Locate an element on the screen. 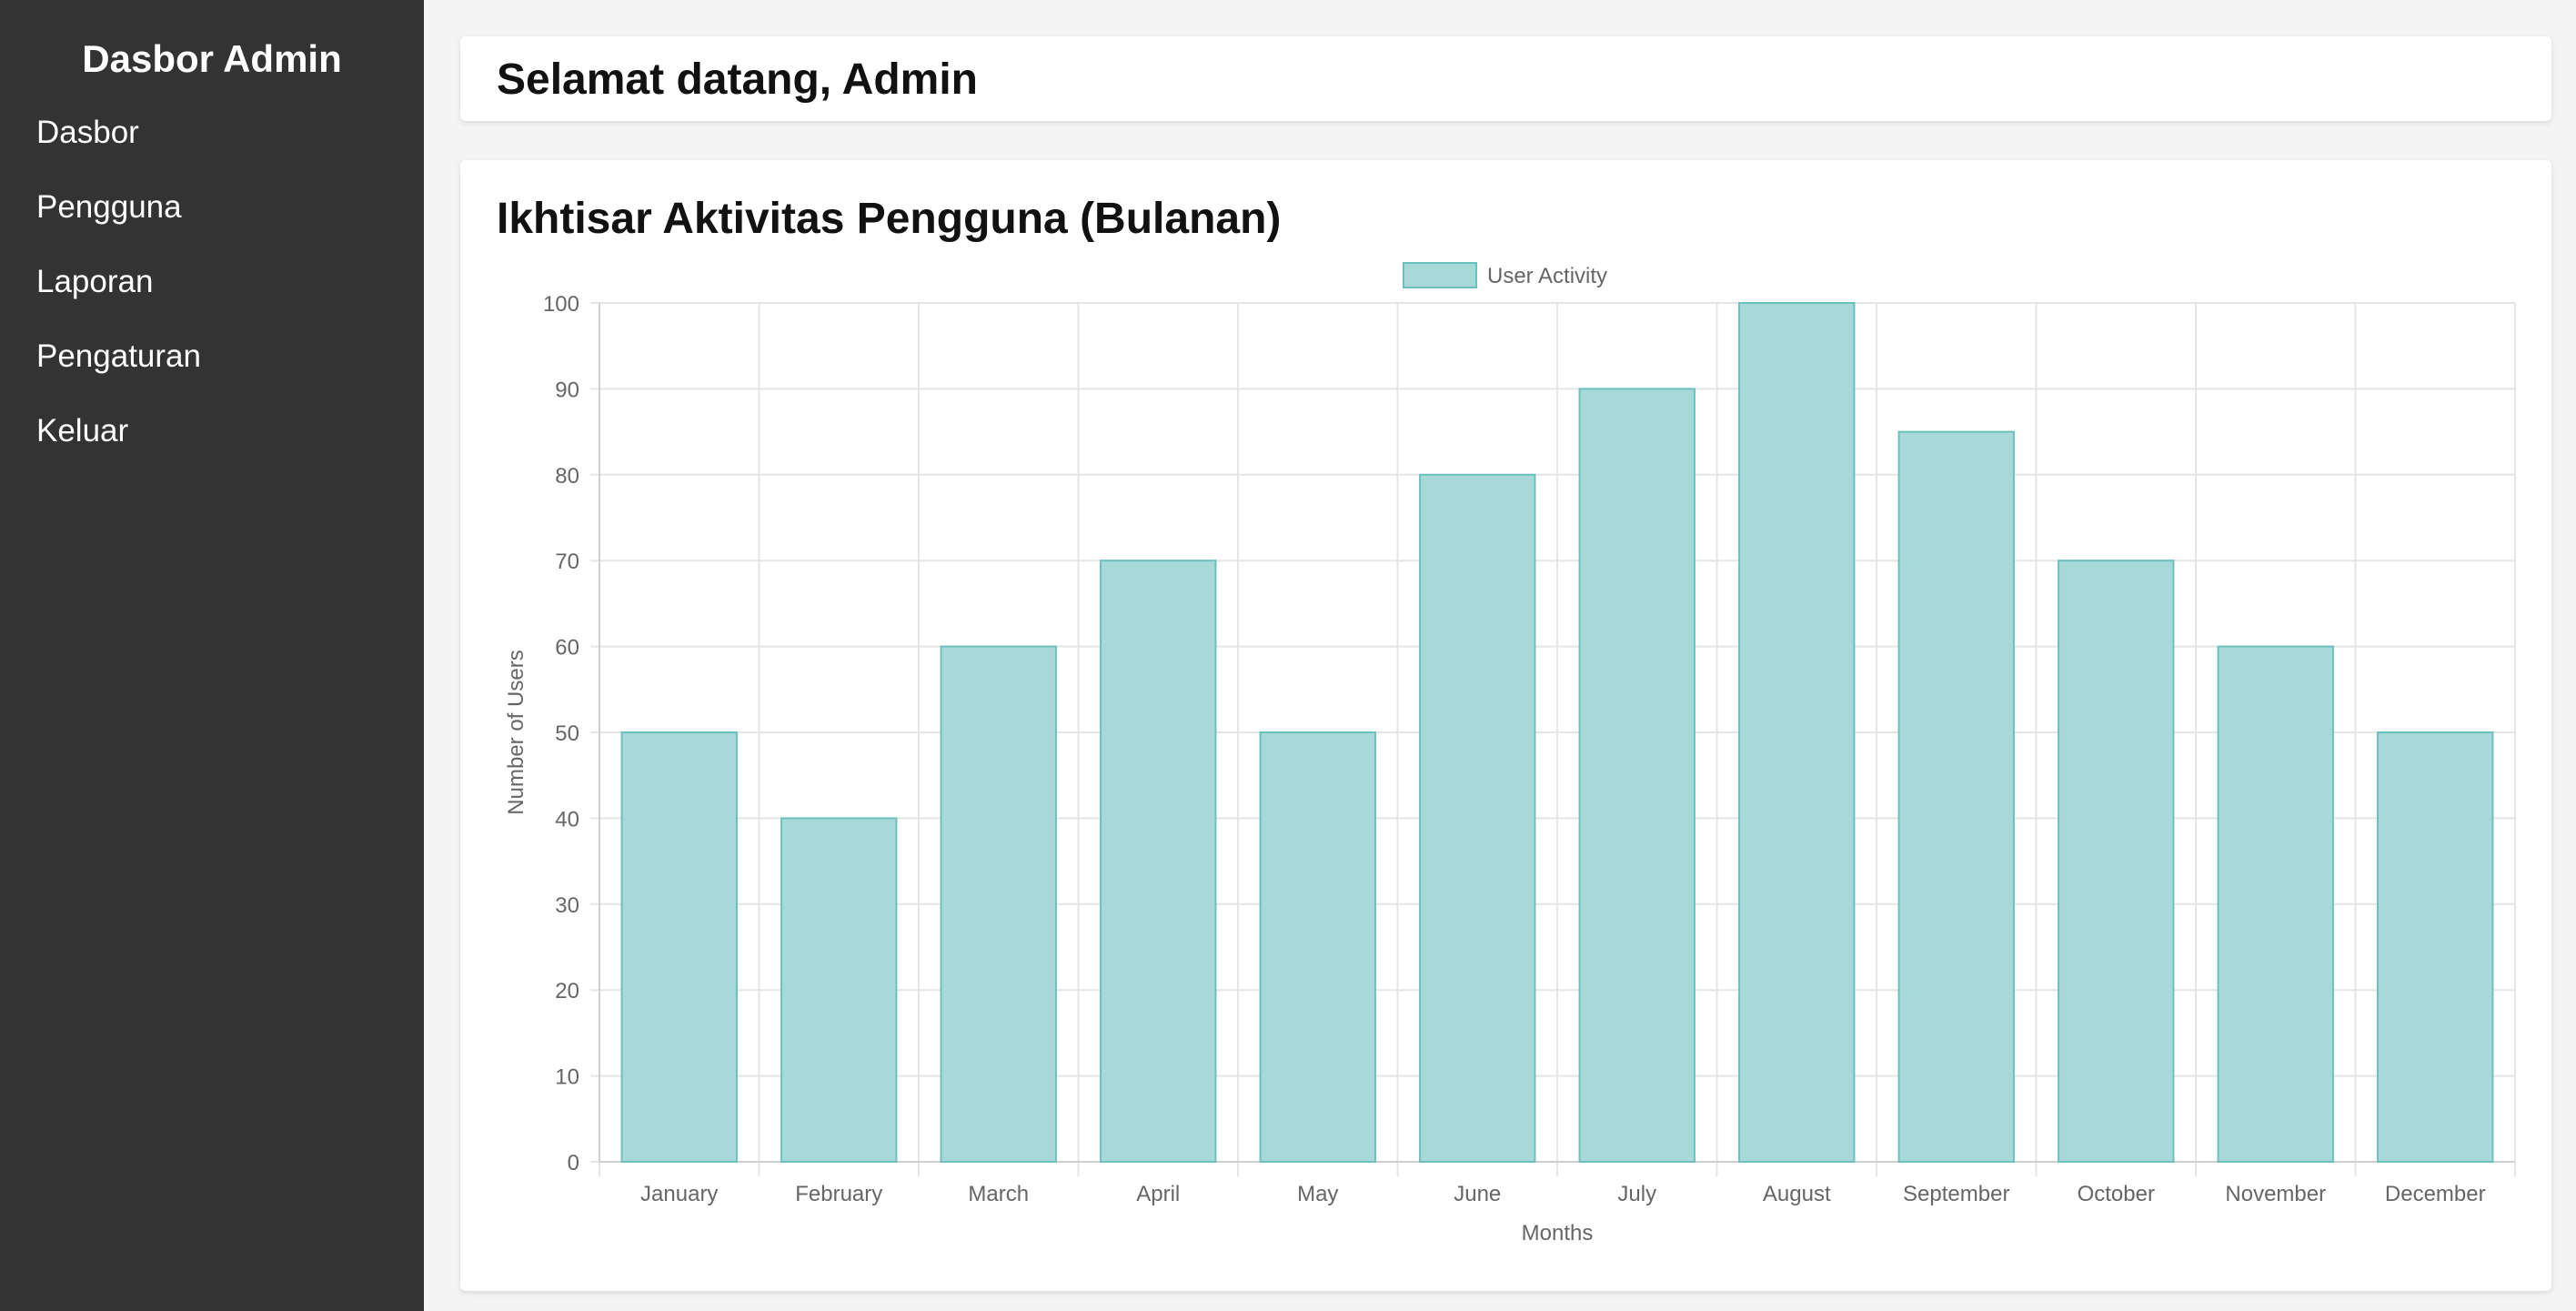  sidebar-item-keluar: Keluar is located at coordinates (82, 431).